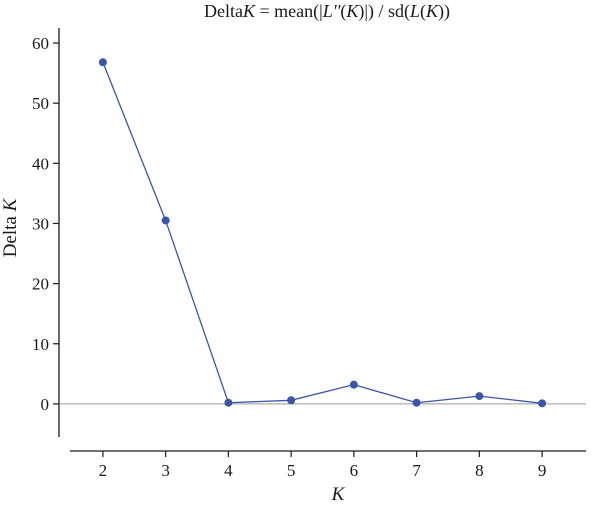 This screenshot has width=600, height=509. What do you see at coordinates (444, 11) in the screenshot?
I see `text-part: ))` at bounding box center [444, 11].